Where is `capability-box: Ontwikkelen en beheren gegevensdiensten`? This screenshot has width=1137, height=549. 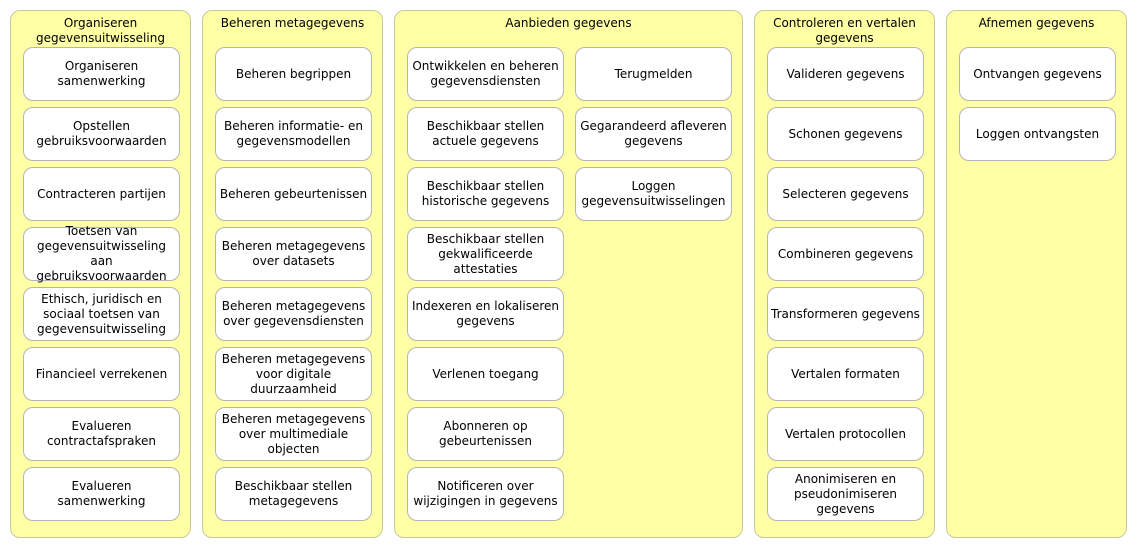
capability-box: Ontwikkelen en beheren gegevensdiensten is located at coordinates (485, 74).